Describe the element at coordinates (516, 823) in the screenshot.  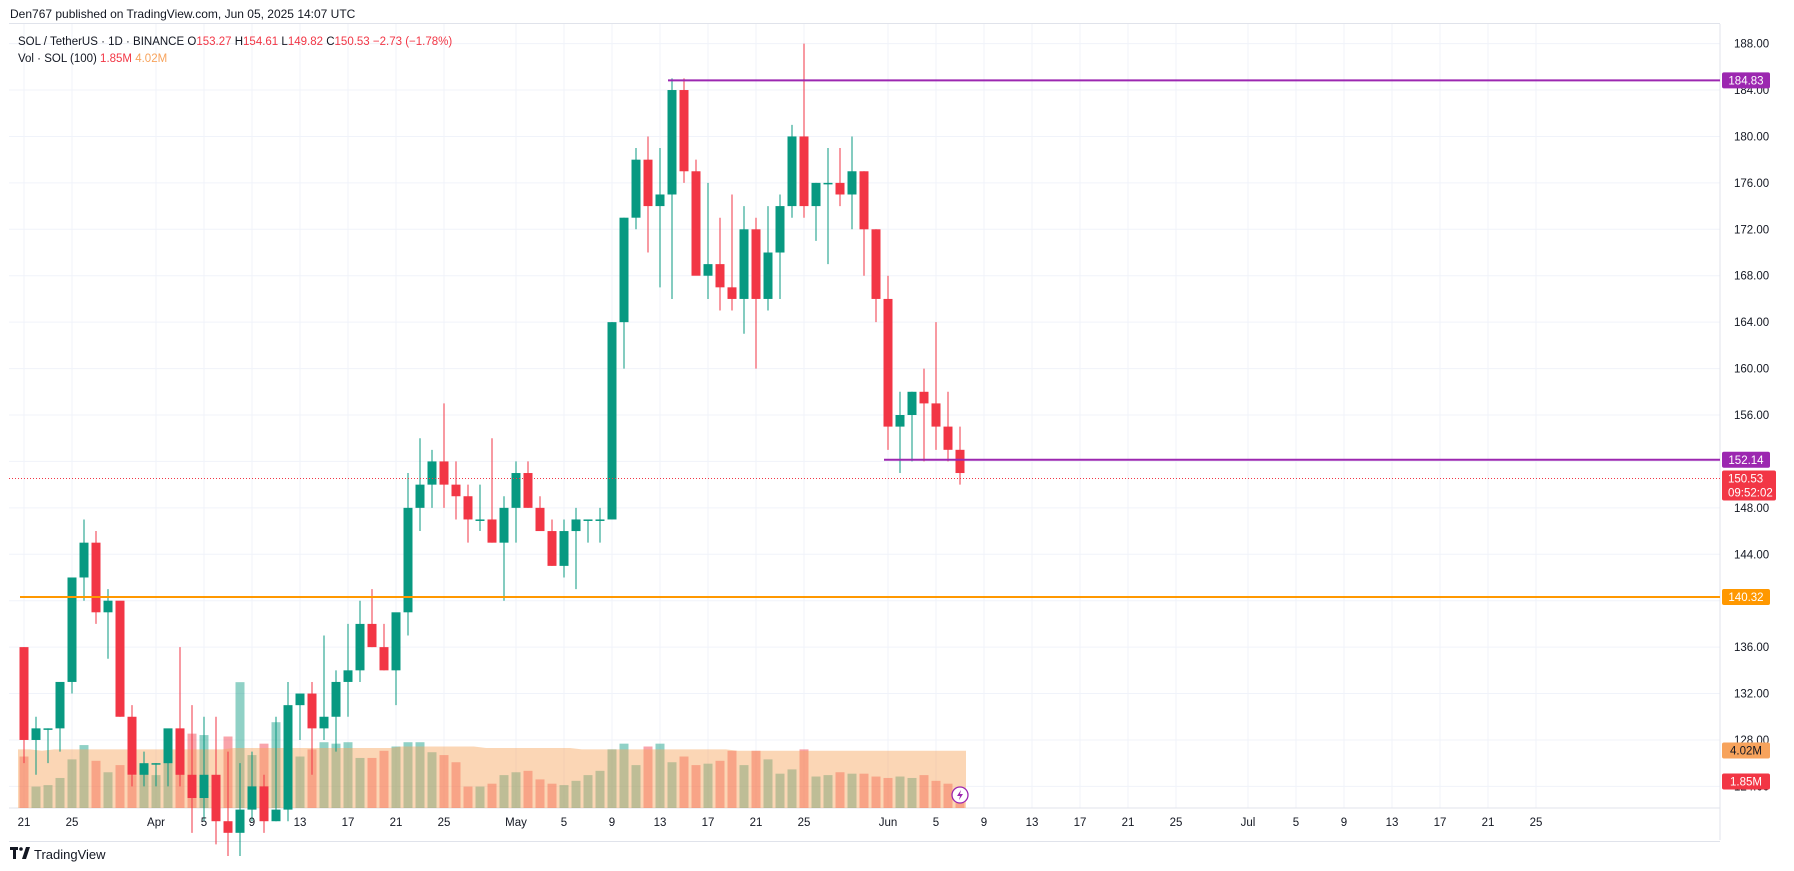
I see `time-tick-label: May` at that location.